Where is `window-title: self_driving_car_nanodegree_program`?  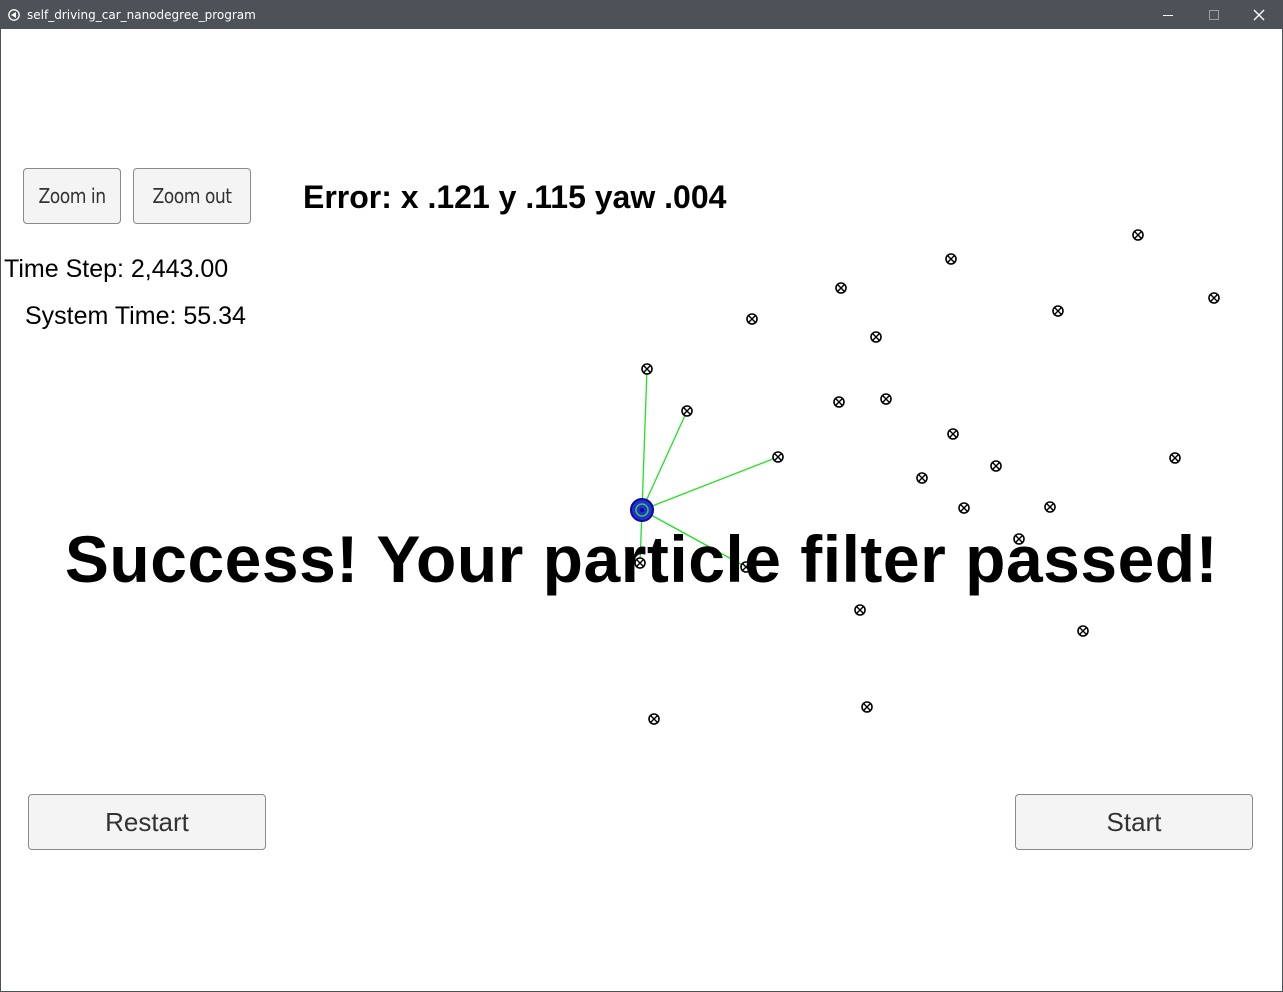
window-title: self_driving_car_nanodegree_program is located at coordinates (141, 15).